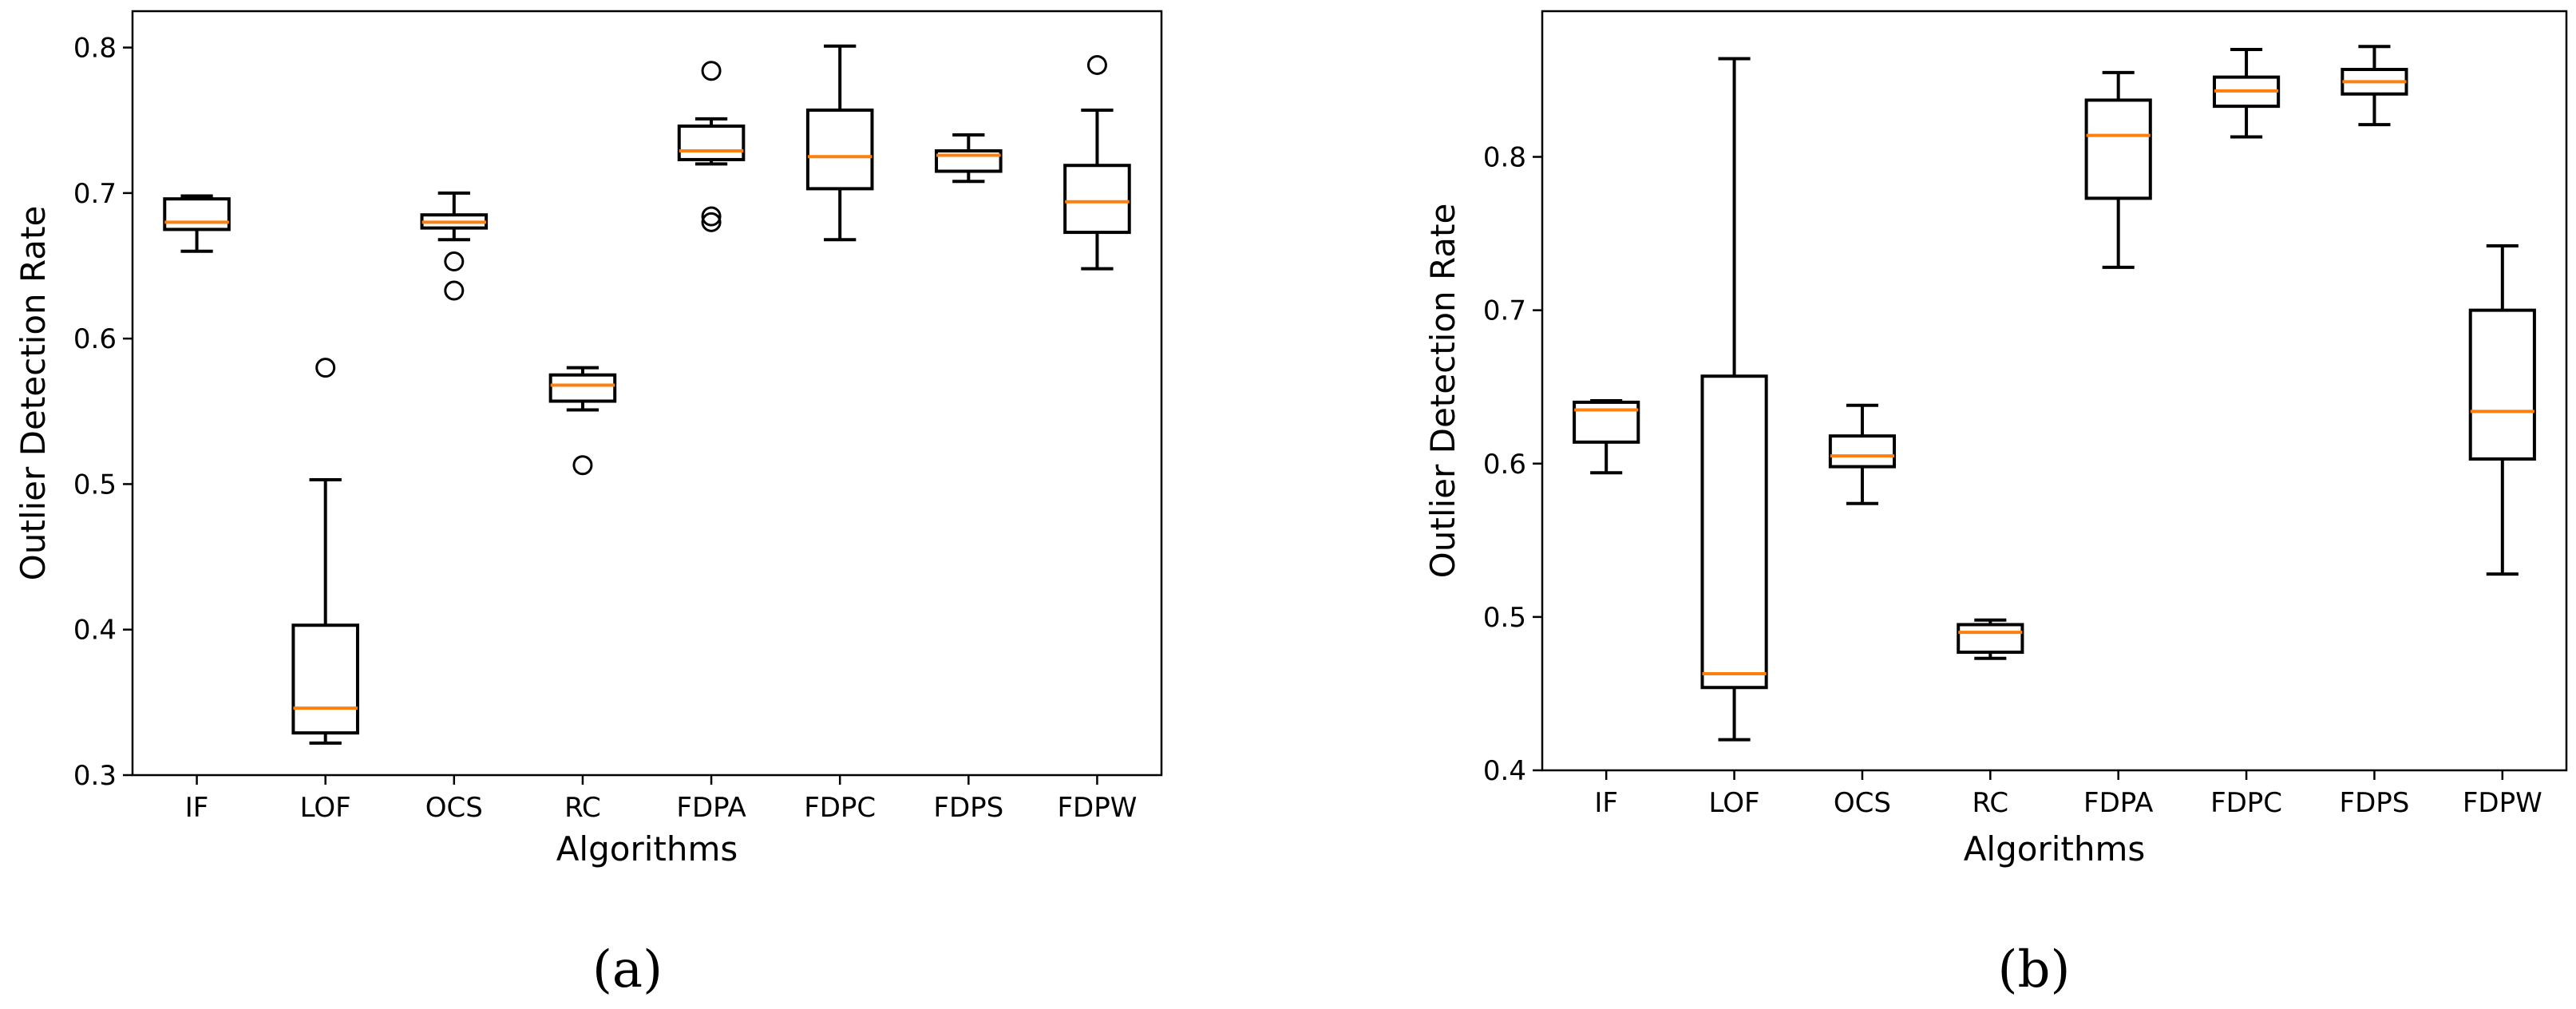 The width and height of the screenshot is (2576, 1009). Describe the element at coordinates (627, 970) in the screenshot. I see `panel-label: (a)` at that location.